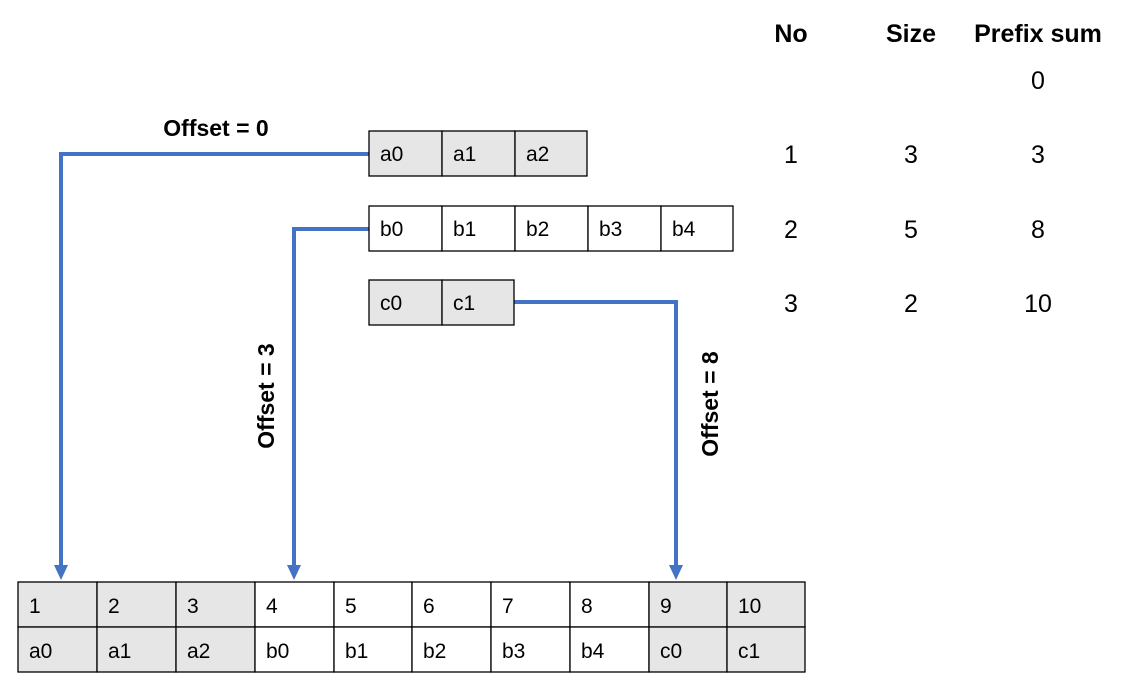 The height and width of the screenshot is (691, 1121). I want to click on array-a: a0 a1 a2, so click(478, 153).